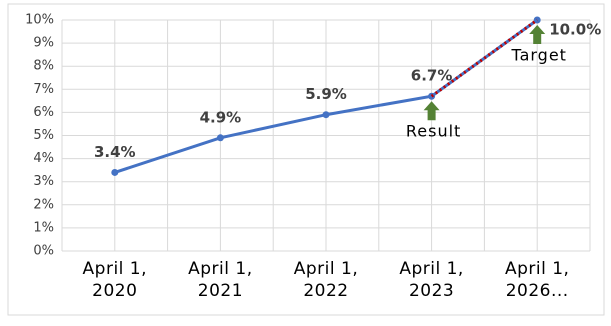 This screenshot has height=326, width=611. What do you see at coordinates (431, 280) in the screenshot?
I see `x-tick-label: April 1, 2023` at bounding box center [431, 280].